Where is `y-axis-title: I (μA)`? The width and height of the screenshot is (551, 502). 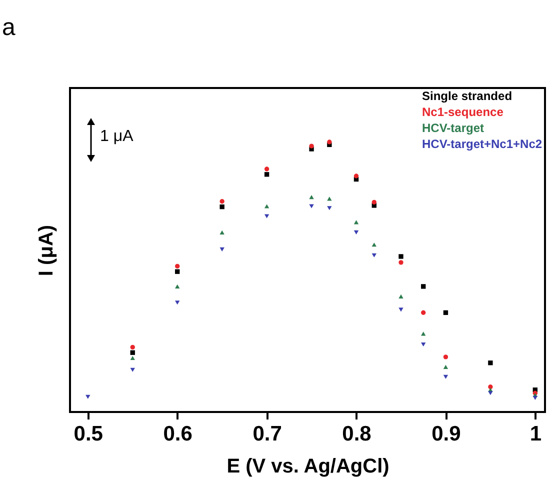 y-axis-title: I (μA) is located at coordinates (47, 250).